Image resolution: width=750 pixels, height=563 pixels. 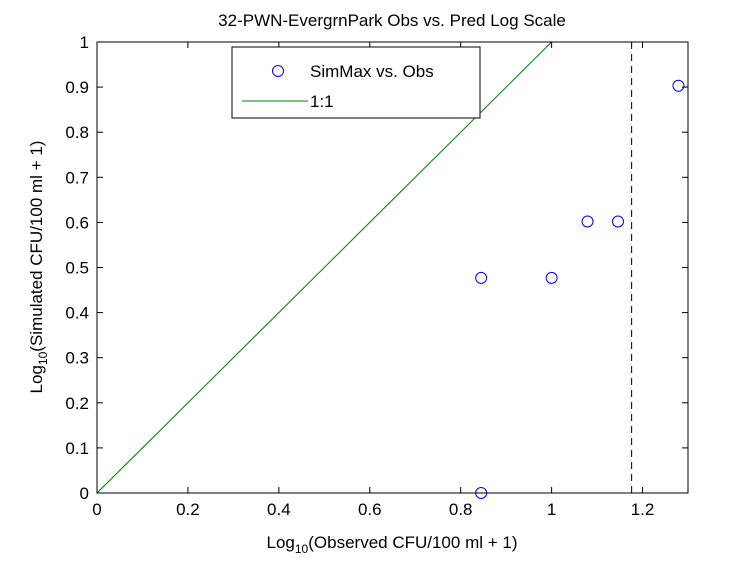 What do you see at coordinates (322, 101) in the screenshot?
I see `legend-label-1to1: 1:1` at bounding box center [322, 101].